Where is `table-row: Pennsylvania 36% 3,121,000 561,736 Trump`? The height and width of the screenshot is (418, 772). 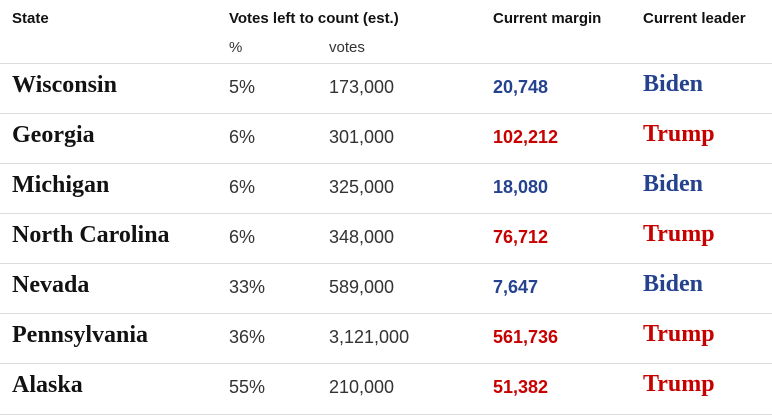 table-row: Pennsylvania 36% 3,121,000 561,736 Trump is located at coordinates (386, 338).